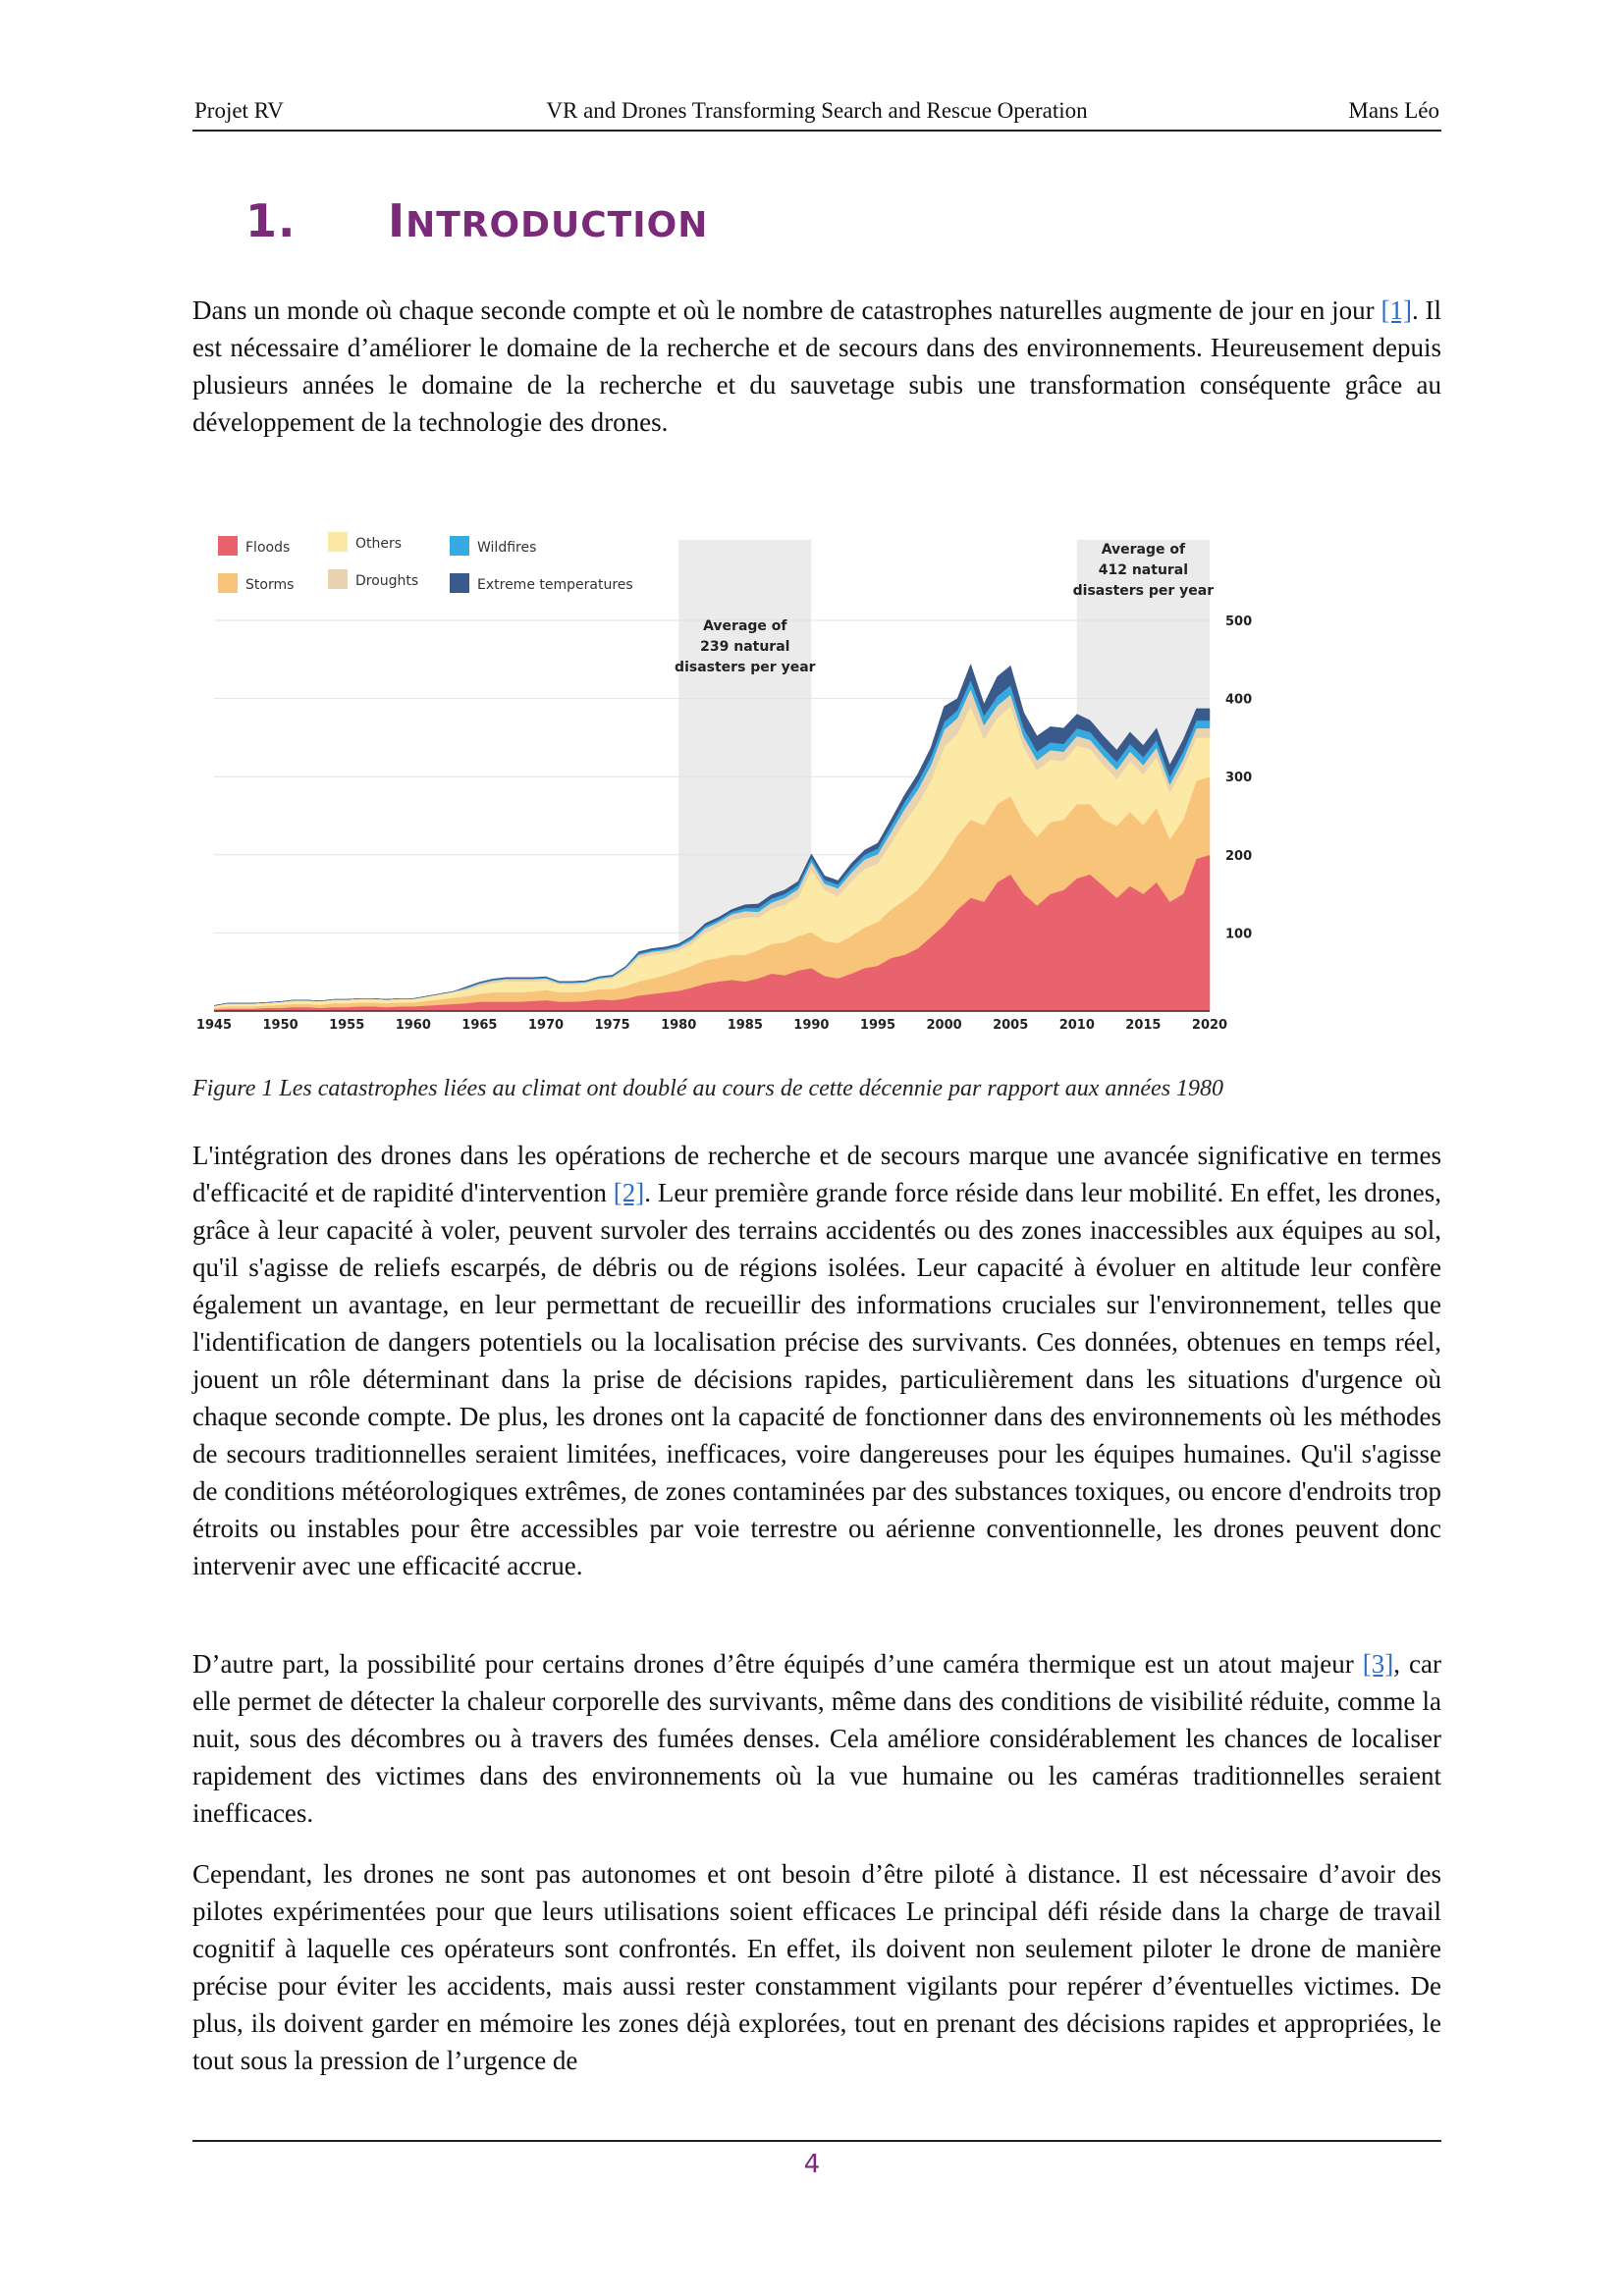 The image size is (1624, 2296). Describe the element at coordinates (812, 2164) in the screenshot. I see `page-number: 4` at that location.